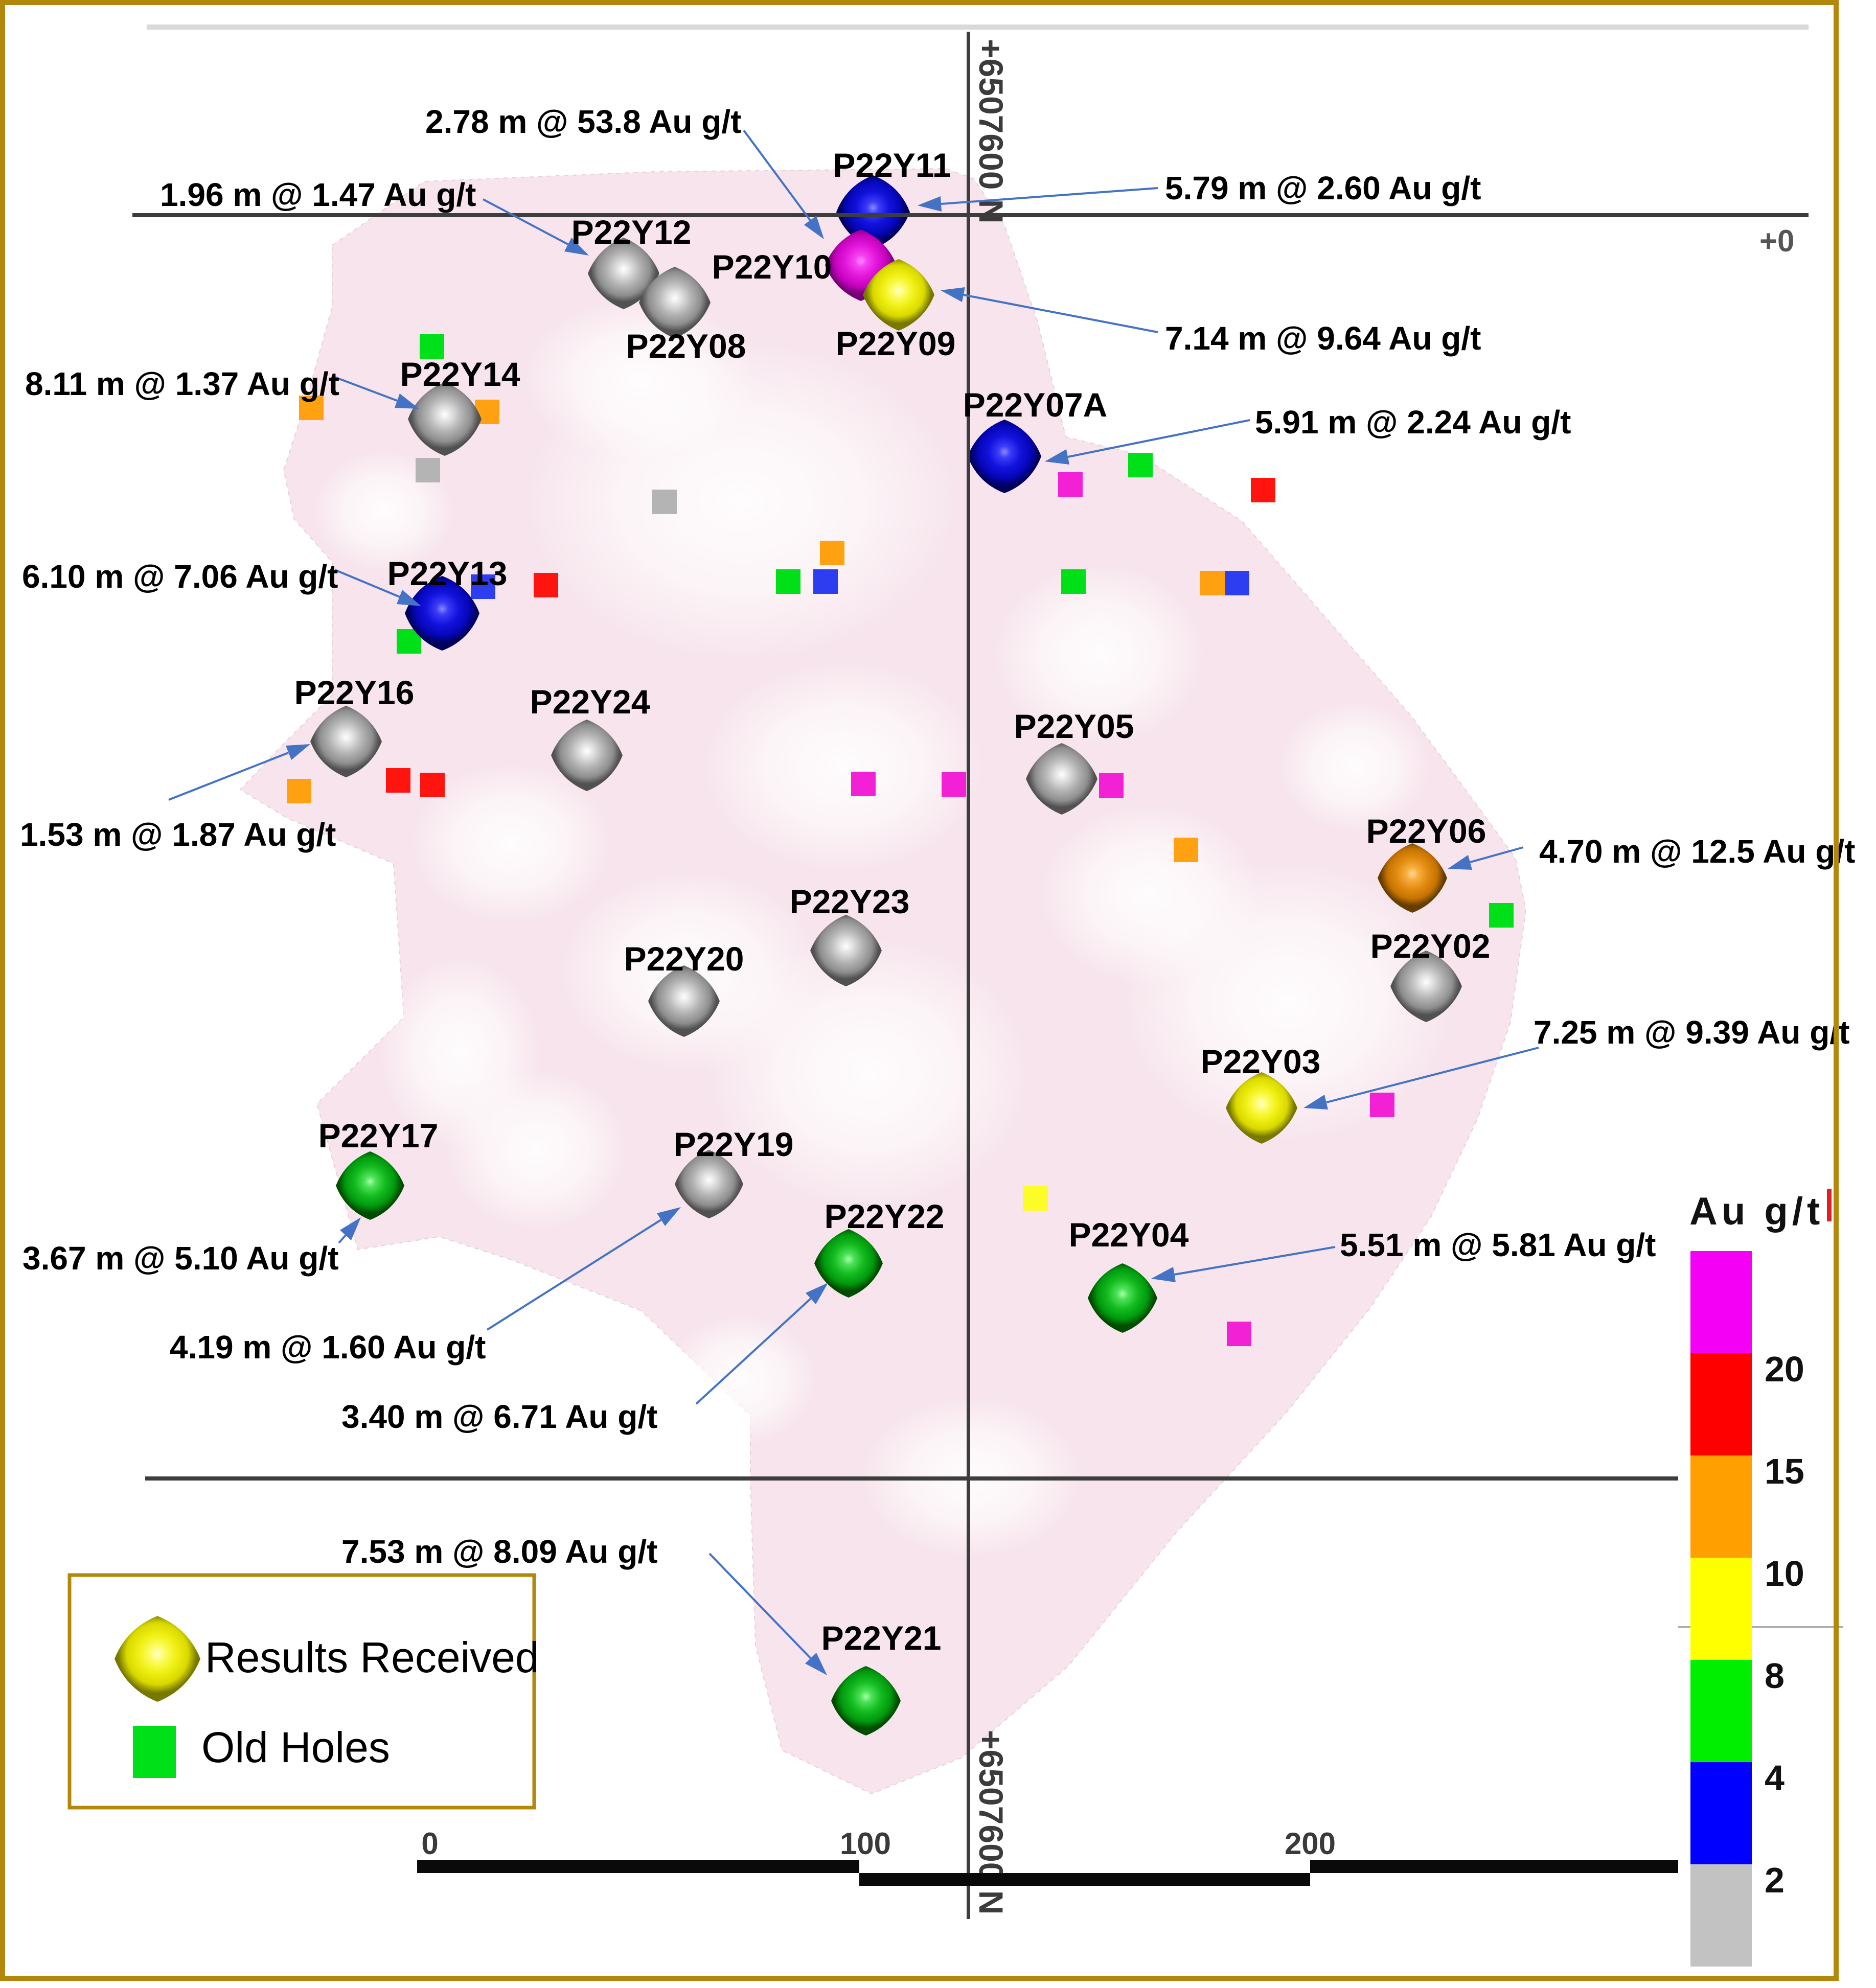 The height and width of the screenshot is (1988, 1876). Describe the element at coordinates (1413, 423) in the screenshot. I see `svg-text: 5.91 m @ 2.24 Au g/t` at that location.